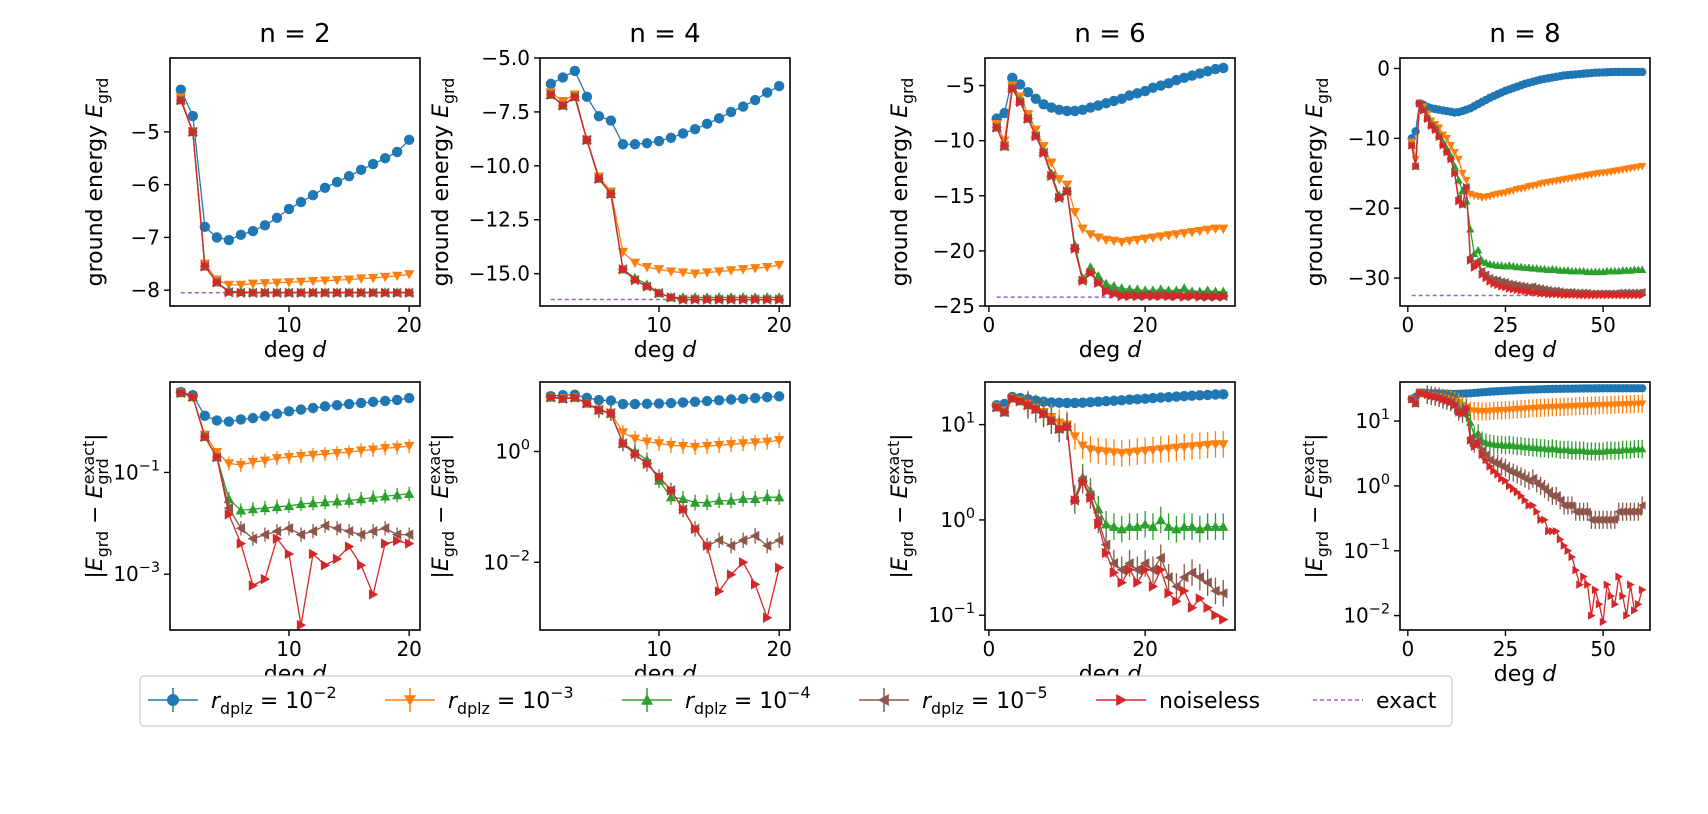 The height and width of the screenshot is (814, 1708). Describe the element at coordinates (665, 185) in the screenshot. I see `plot-area` at that location.